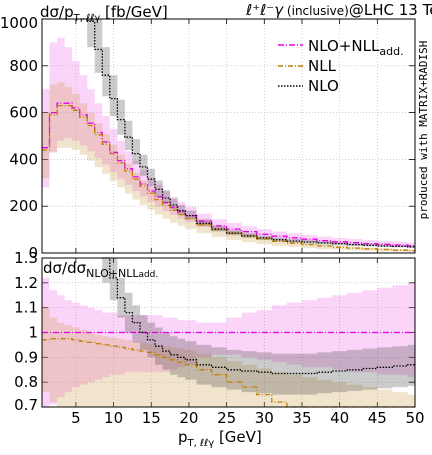 This screenshot has height=455, width=432. What do you see at coordinates (76, 418) in the screenshot?
I see `x-tick-label: 5` at bounding box center [76, 418].